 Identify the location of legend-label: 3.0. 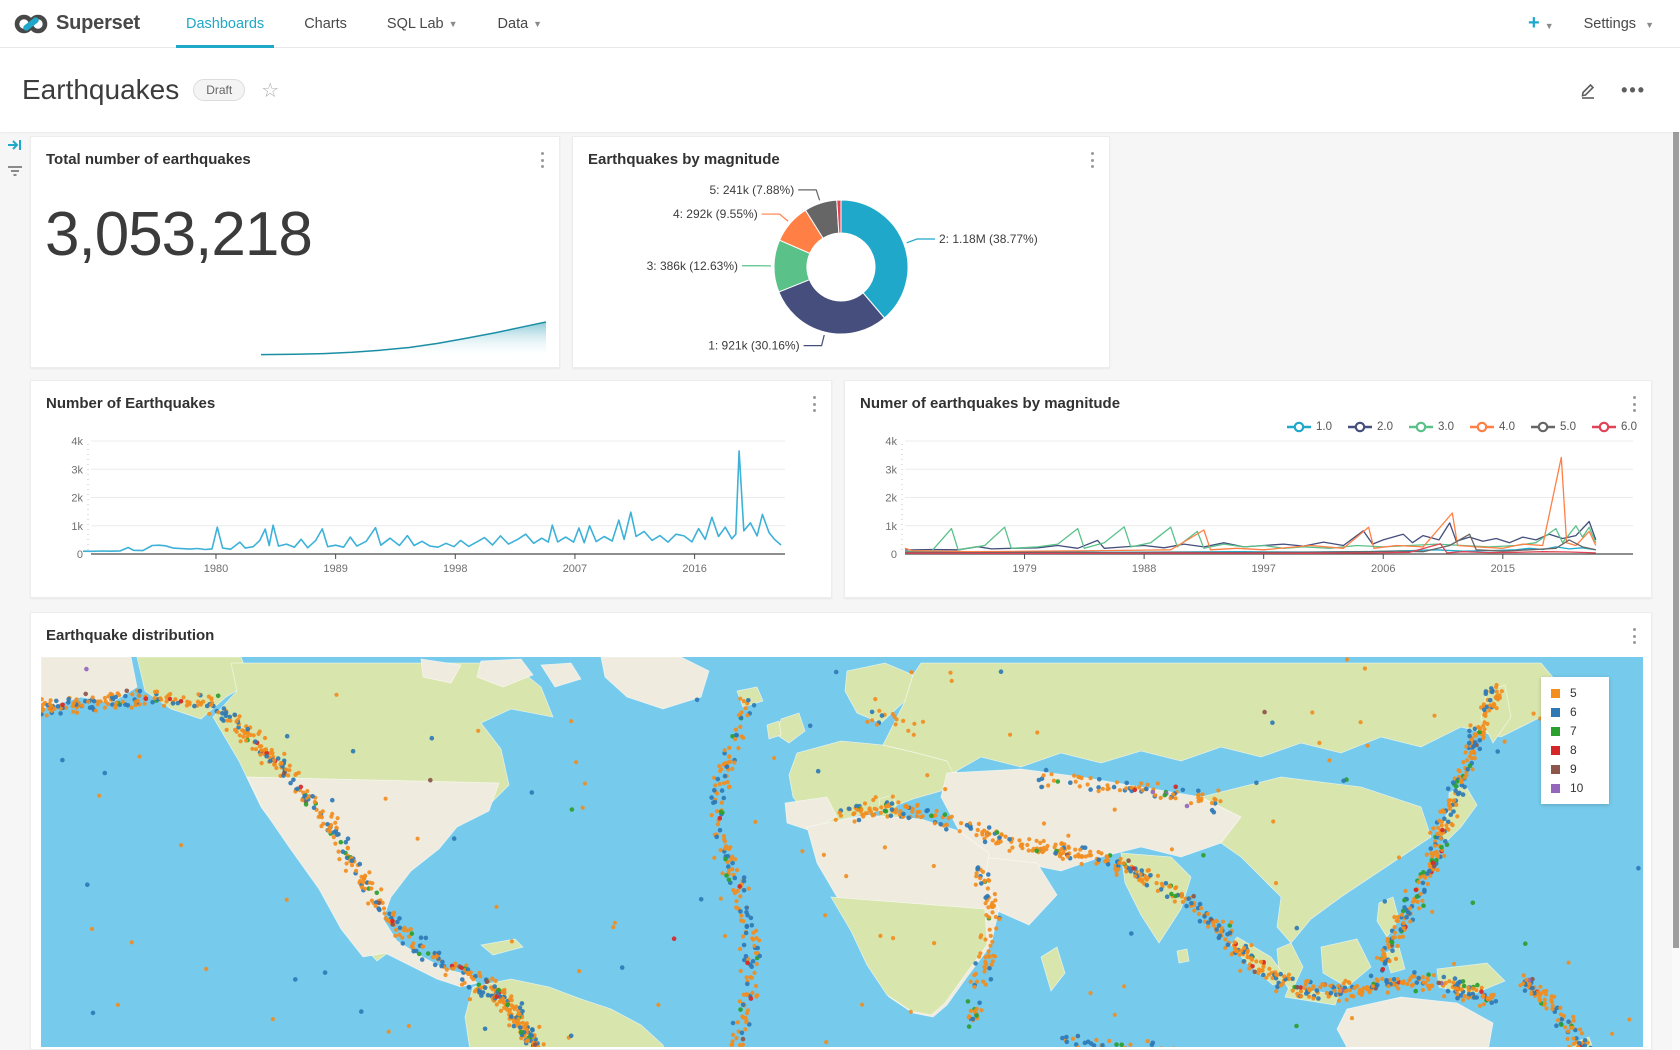
(1446, 427).